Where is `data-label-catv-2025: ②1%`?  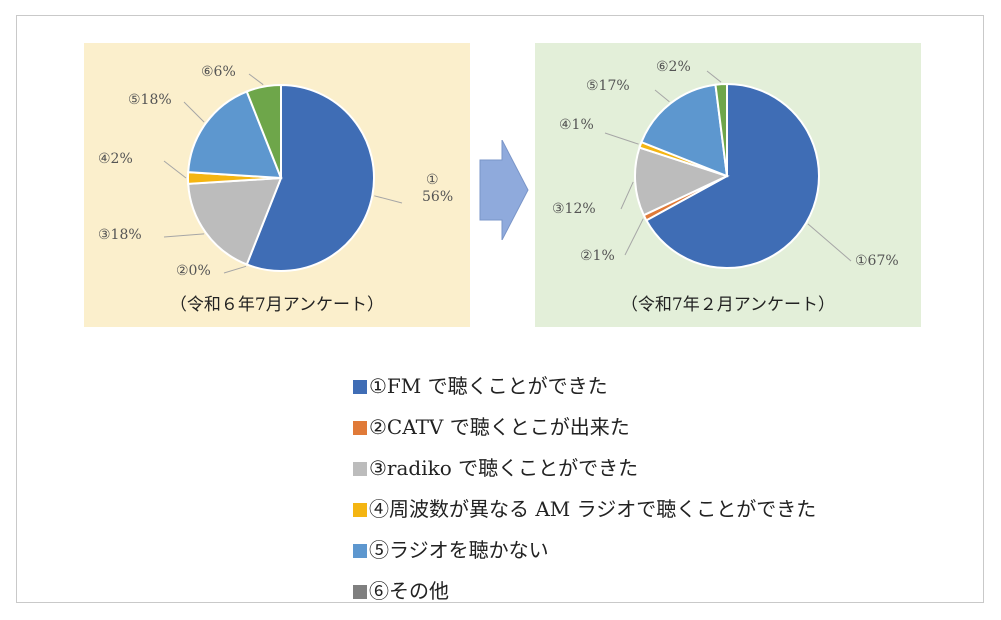 data-label-catv-2025: ②1% is located at coordinates (597, 256).